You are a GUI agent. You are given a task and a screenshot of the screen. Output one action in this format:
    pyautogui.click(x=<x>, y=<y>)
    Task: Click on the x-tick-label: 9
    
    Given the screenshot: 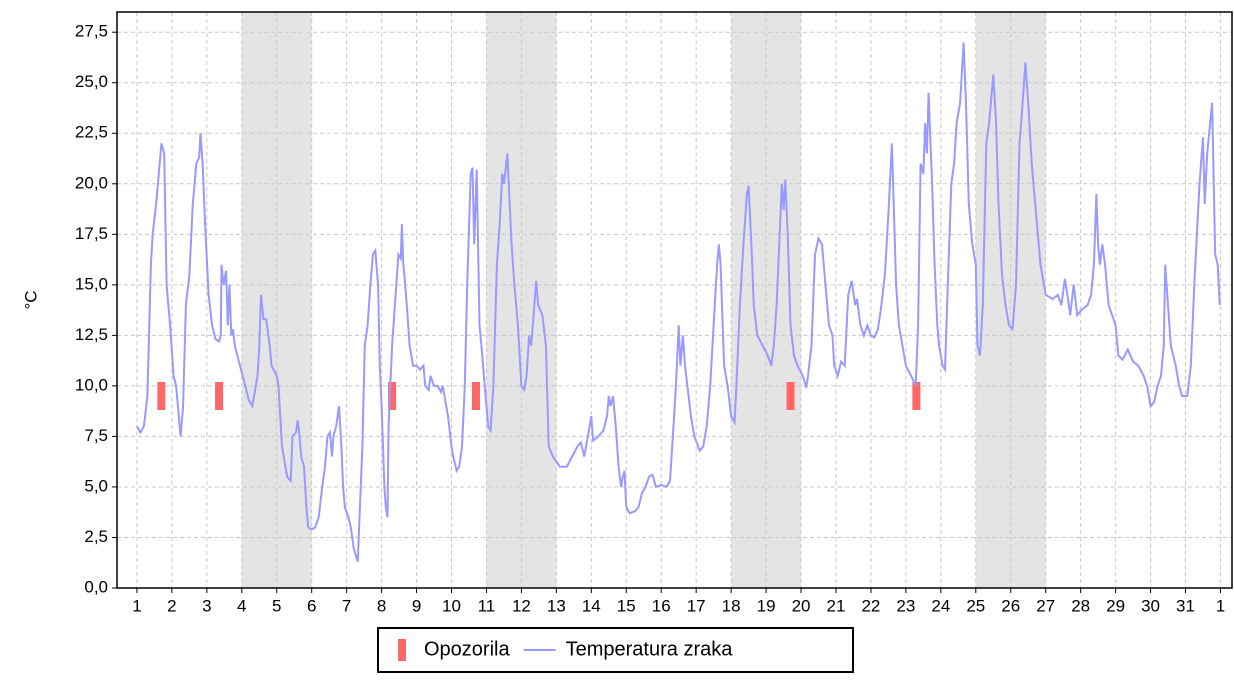 What is the action you would take?
    pyautogui.click(x=416, y=605)
    